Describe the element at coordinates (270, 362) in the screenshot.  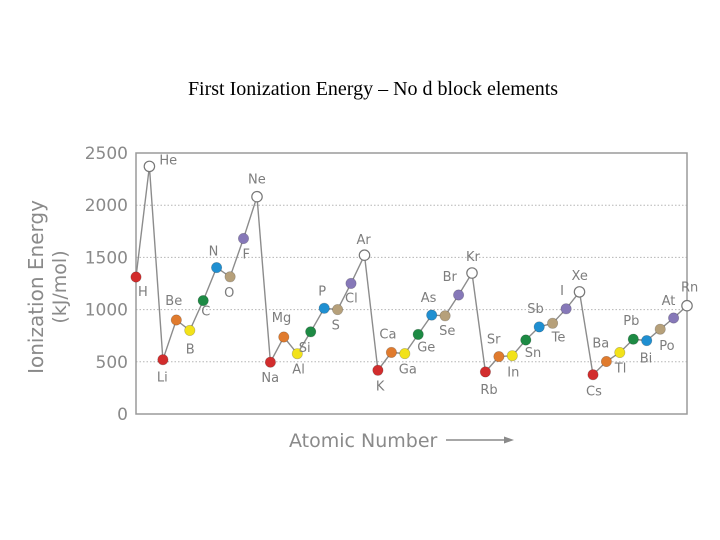
I see `point-na` at that location.